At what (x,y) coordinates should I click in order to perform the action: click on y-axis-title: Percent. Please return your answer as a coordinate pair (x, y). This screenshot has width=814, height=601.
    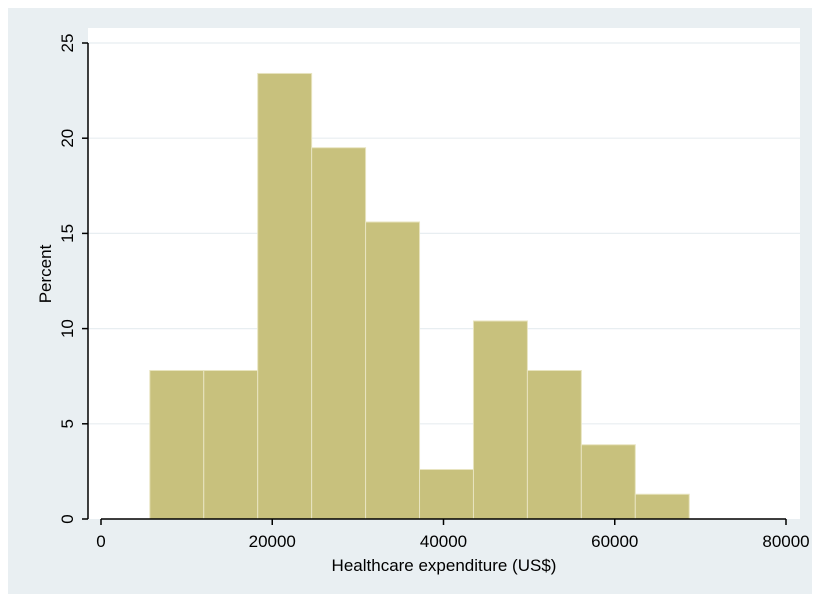
    Looking at the image, I should click on (45, 273).